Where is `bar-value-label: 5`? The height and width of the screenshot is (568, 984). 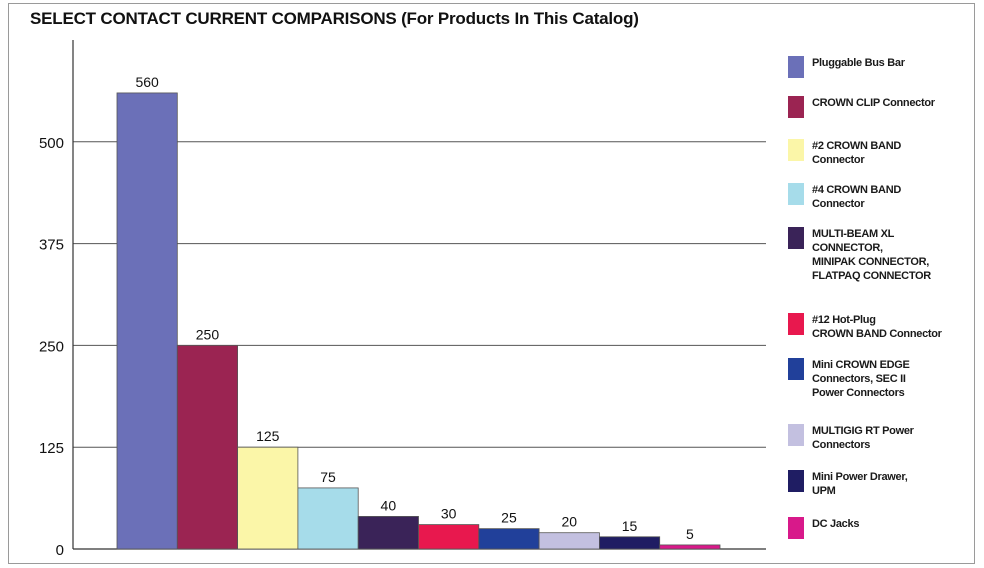
bar-value-label: 5 is located at coordinates (690, 534).